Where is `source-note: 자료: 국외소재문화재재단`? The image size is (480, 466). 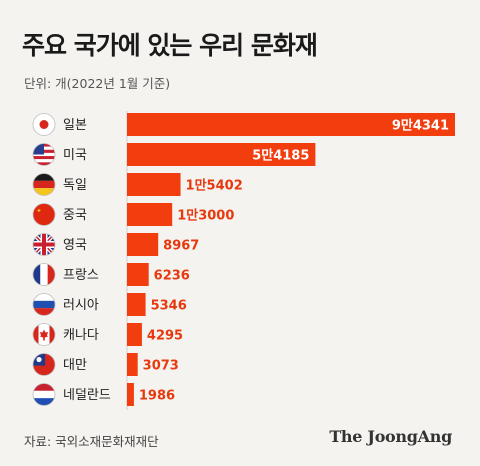 source-note: 자료: 국외소재문화재재단 is located at coordinates (91, 441).